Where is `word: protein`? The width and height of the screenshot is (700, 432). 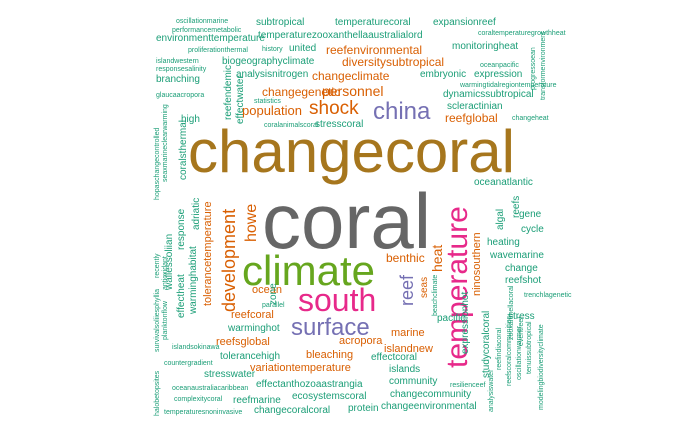 word: protein is located at coordinates (363, 408).